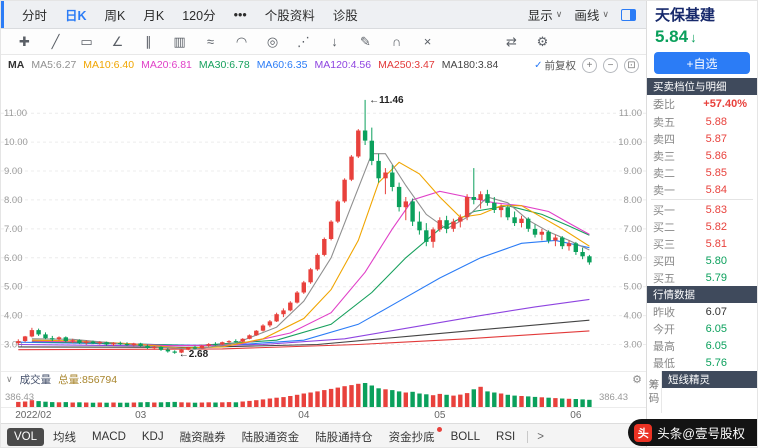  What do you see at coordinates (591, 14) in the screenshot?
I see `drawline-dropdown: 画线 ∨` at bounding box center [591, 14].